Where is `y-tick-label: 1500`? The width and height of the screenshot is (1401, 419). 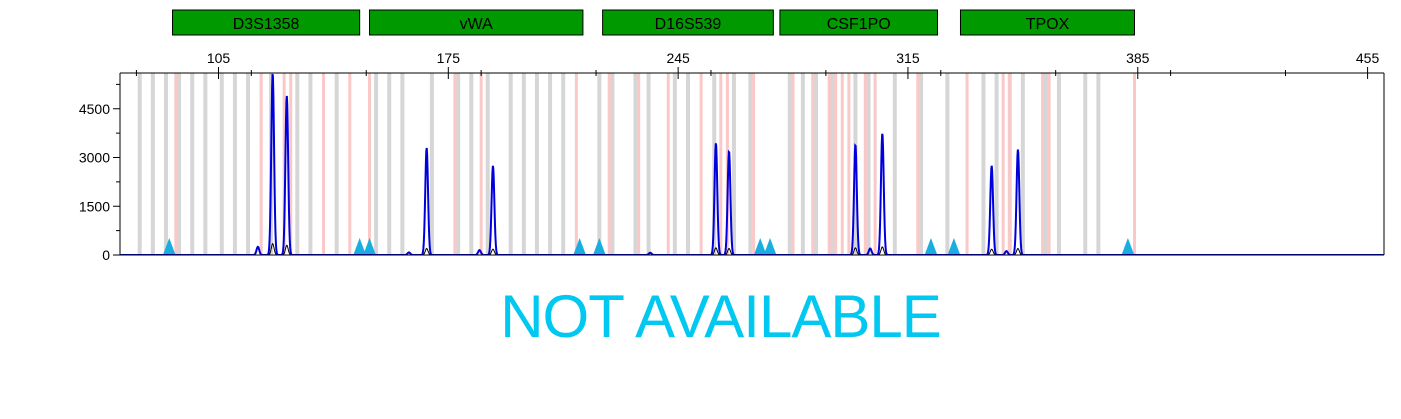 y-tick-label: 1500 is located at coordinates (94, 206).